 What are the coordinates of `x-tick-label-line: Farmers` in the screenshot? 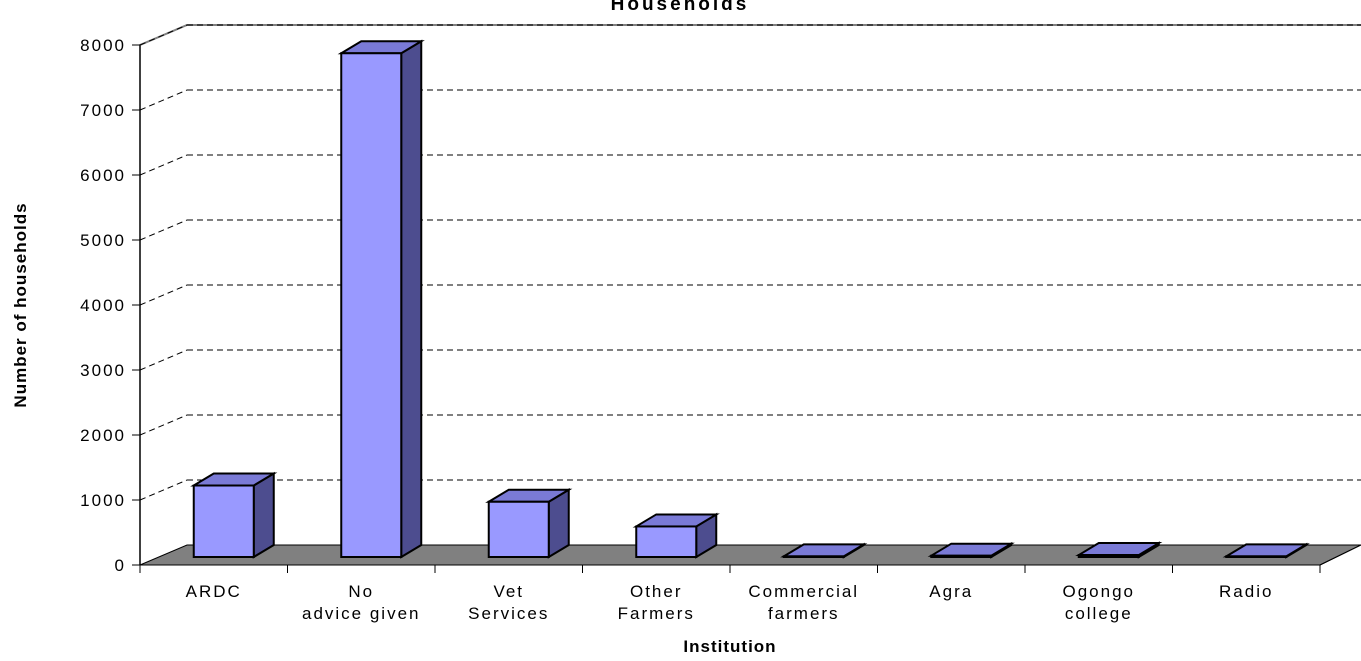 It's located at (656, 613).